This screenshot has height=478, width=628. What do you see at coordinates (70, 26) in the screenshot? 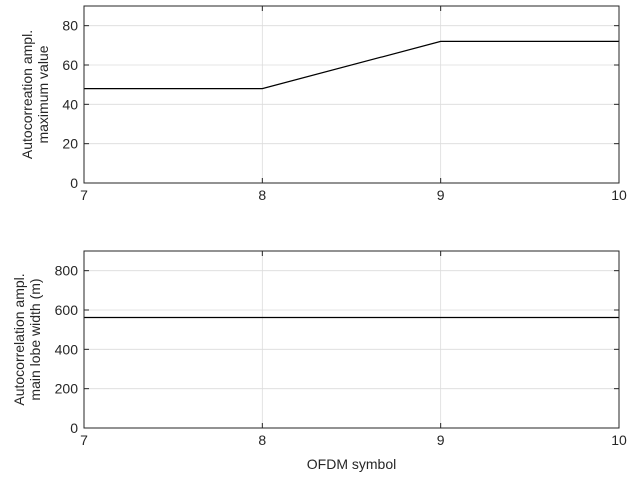
I see `top-ytick-label-4: 80` at bounding box center [70, 26].